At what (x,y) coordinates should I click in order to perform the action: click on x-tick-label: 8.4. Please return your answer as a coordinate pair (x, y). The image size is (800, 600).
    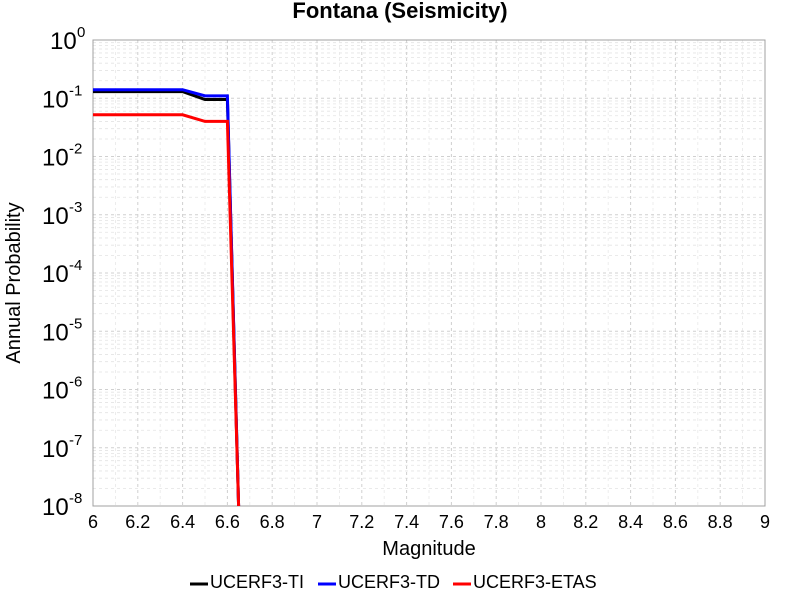
    Looking at the image, I should click on (630, 522).